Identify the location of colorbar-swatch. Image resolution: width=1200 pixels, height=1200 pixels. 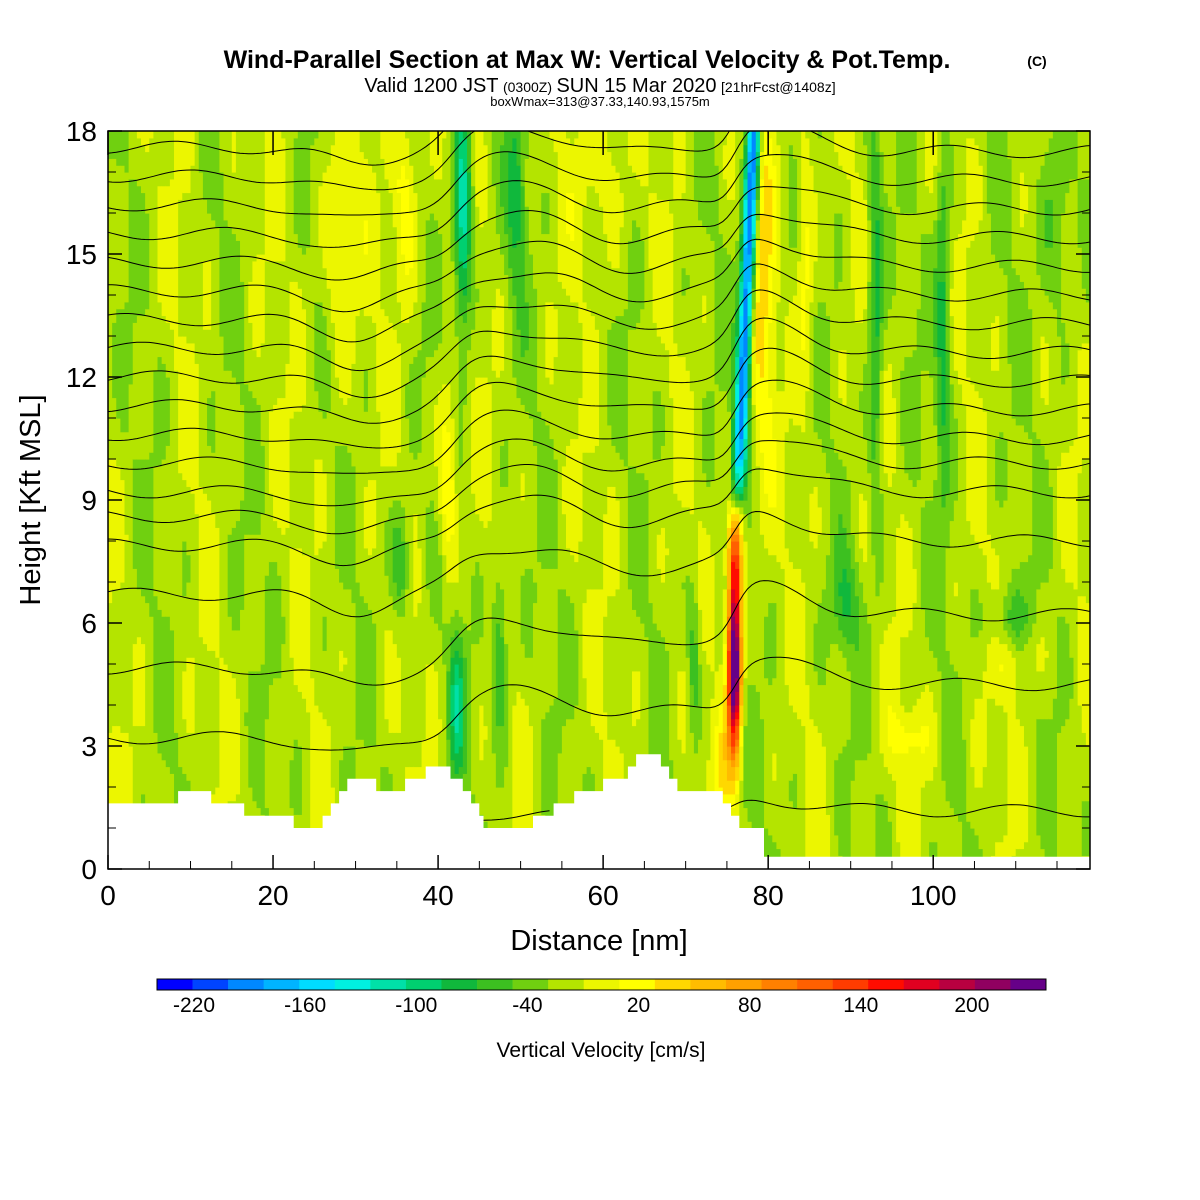
(601, 984).